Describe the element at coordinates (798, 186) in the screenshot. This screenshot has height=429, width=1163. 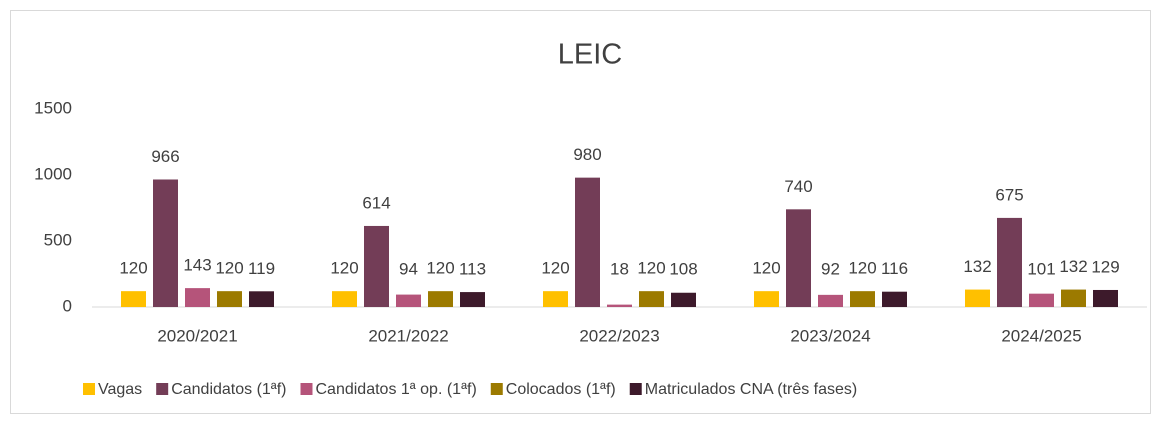
I see `data-label: 740` at that location.